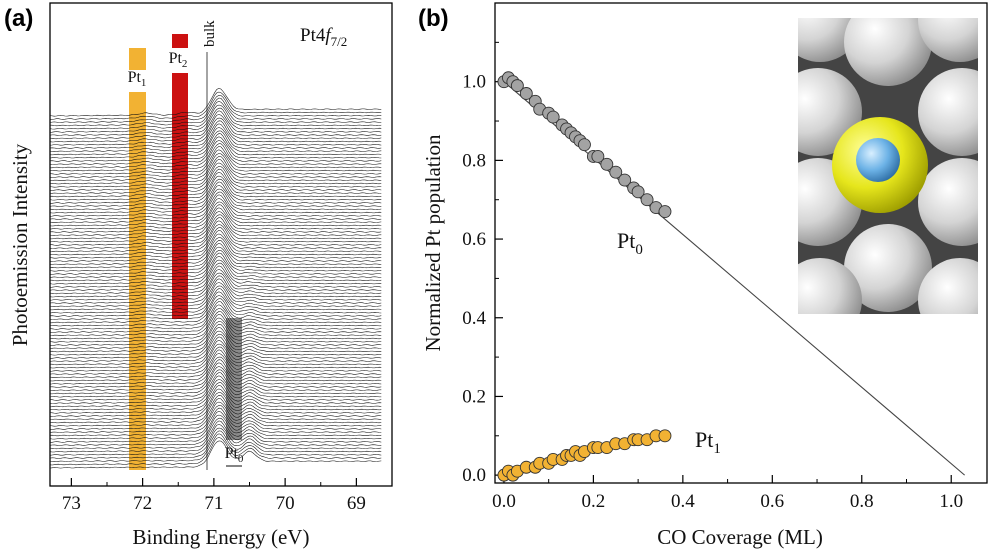  Describe the element at coordinates (474, 82) in the screenshot. I see `y-tick-label: 1.0` at that location.